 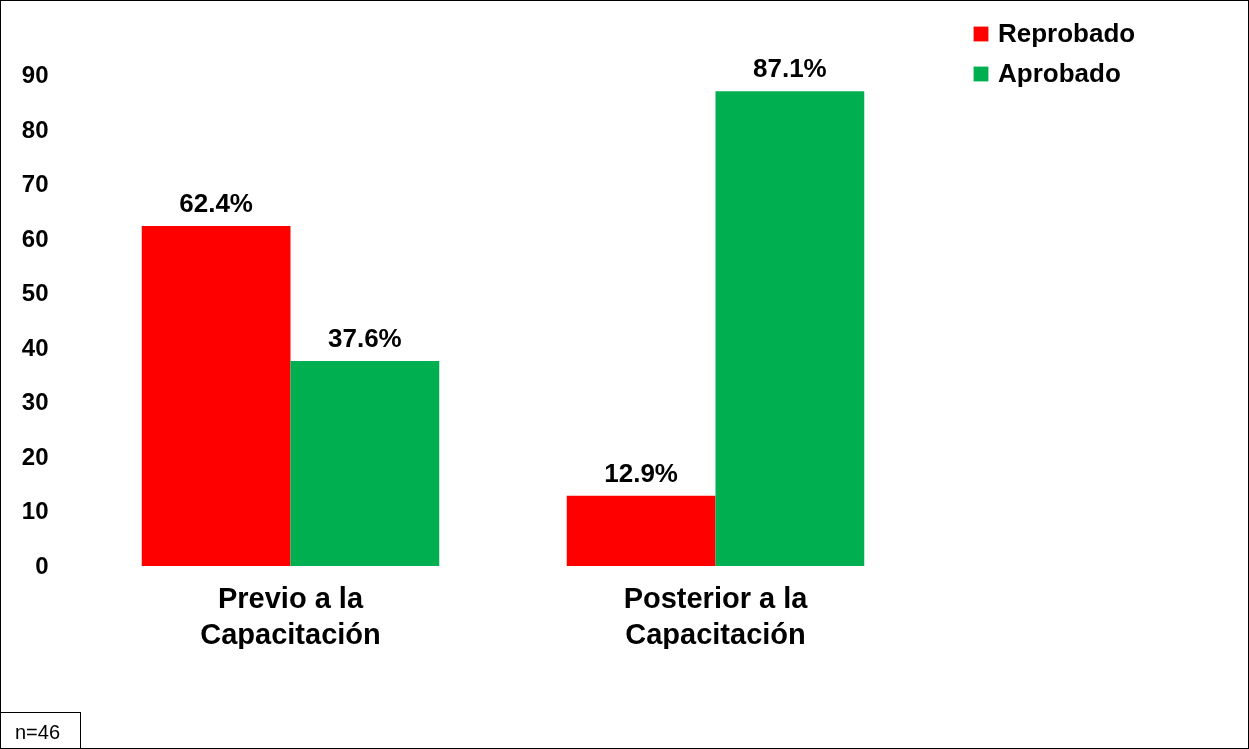 What do you see at coordinates (35, 183) in the screenshot?
I see `y-tick-label: 70` at bounding box center [35, 183].